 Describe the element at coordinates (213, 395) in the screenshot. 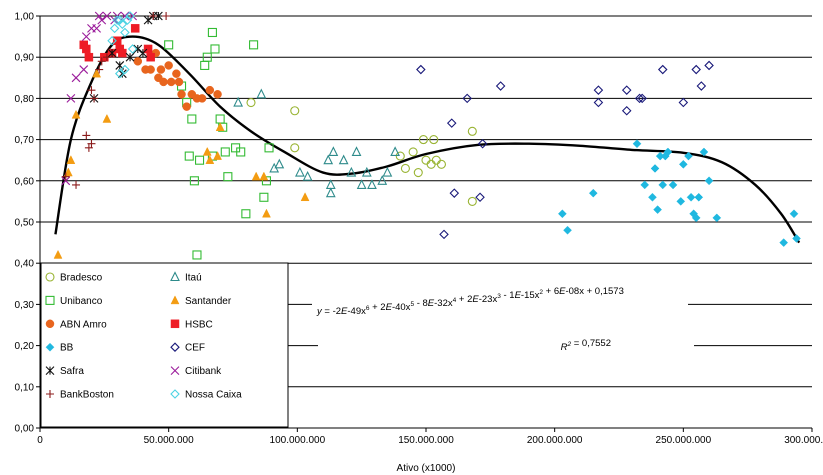

I see `legend-label-nossa-caixa: Nossa Caixa` at that location.